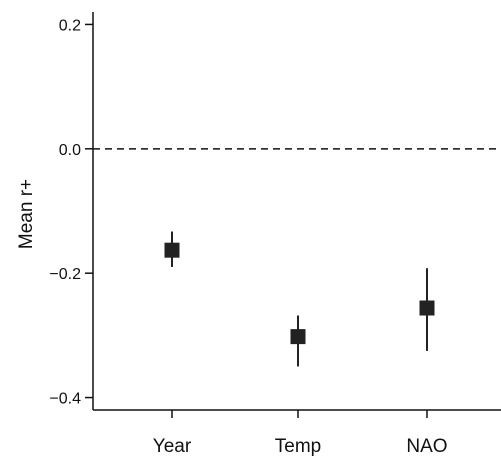  What do you see at coordinates (70, 150) in the screenshot?
I see `y-tick-label: 0.0` at bounding box center [70, 150].